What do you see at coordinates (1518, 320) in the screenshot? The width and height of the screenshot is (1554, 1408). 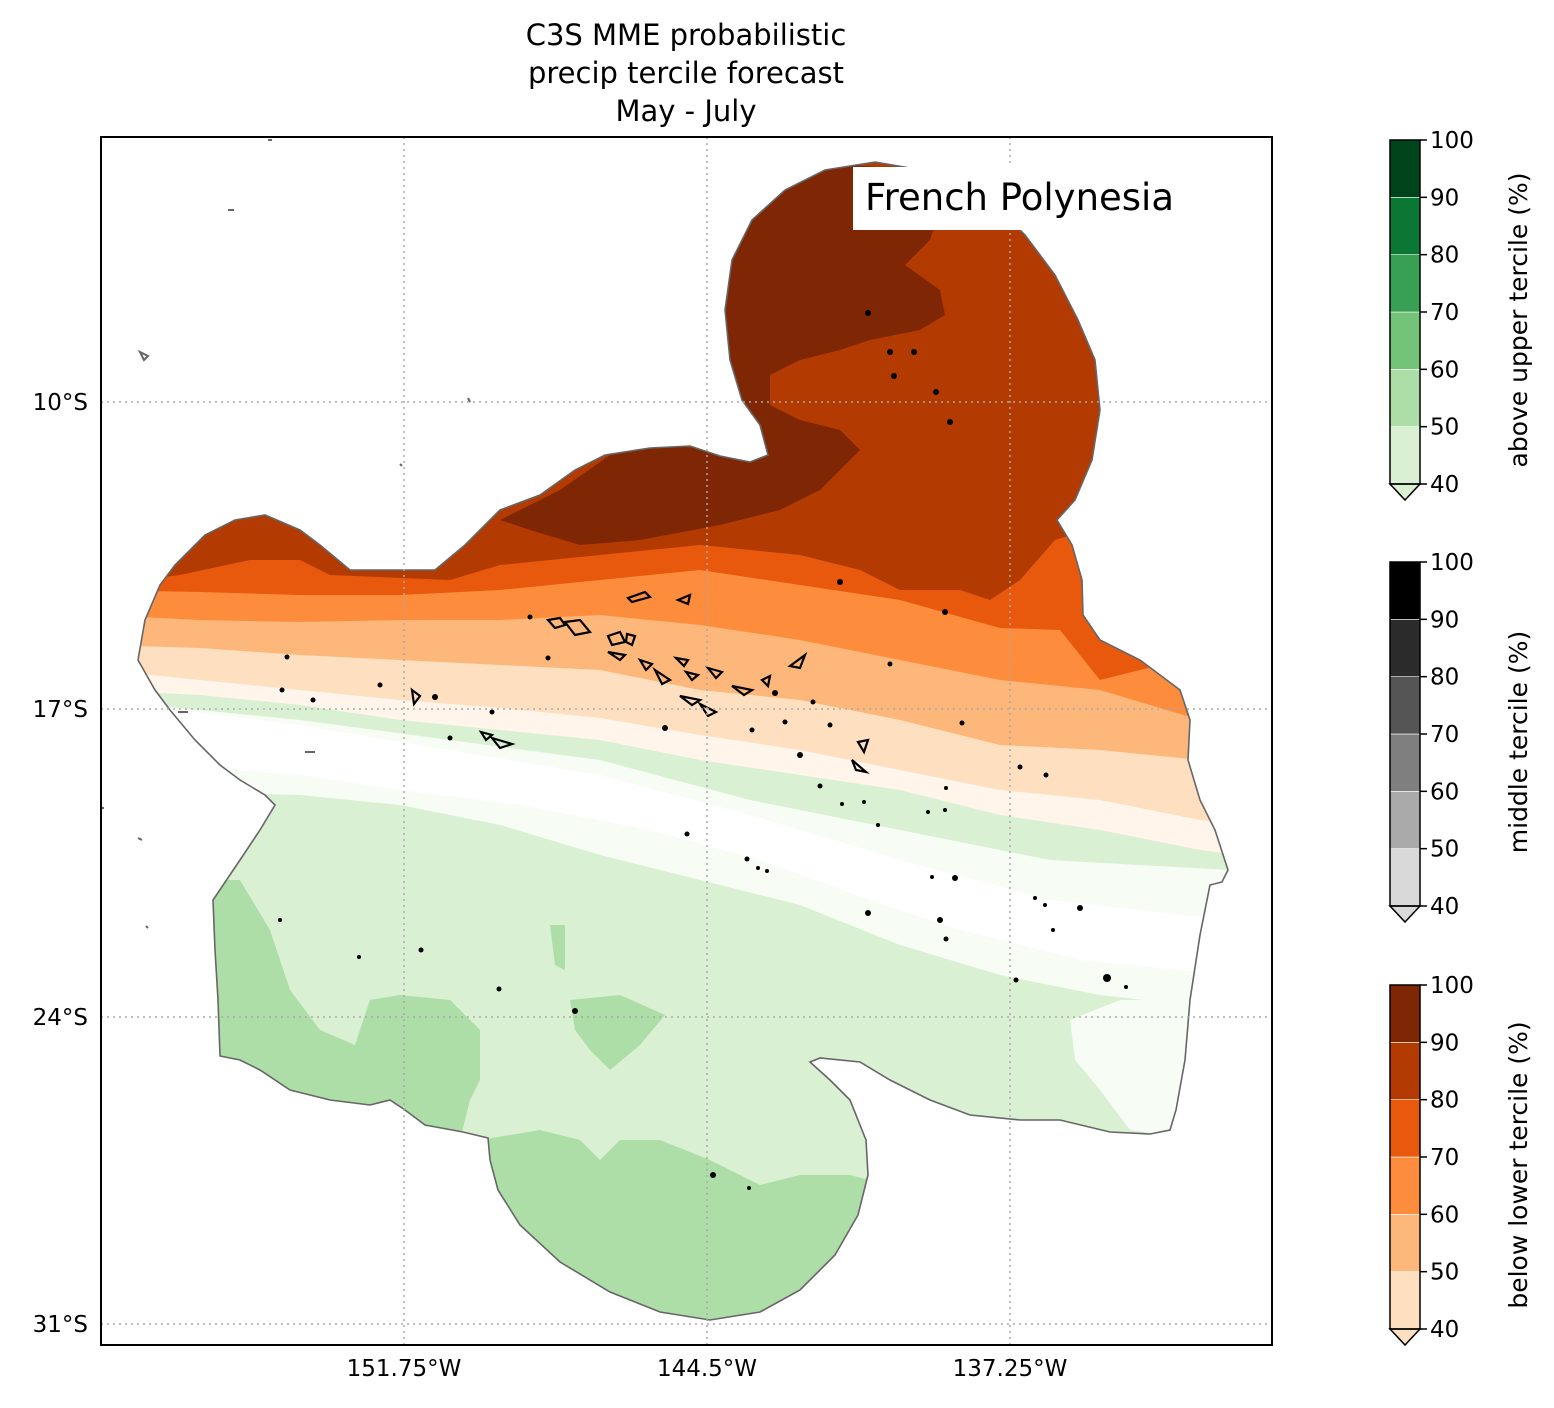 I see `colorbar-label: above upper tercile (%)` at bounding box center [1518, 320].